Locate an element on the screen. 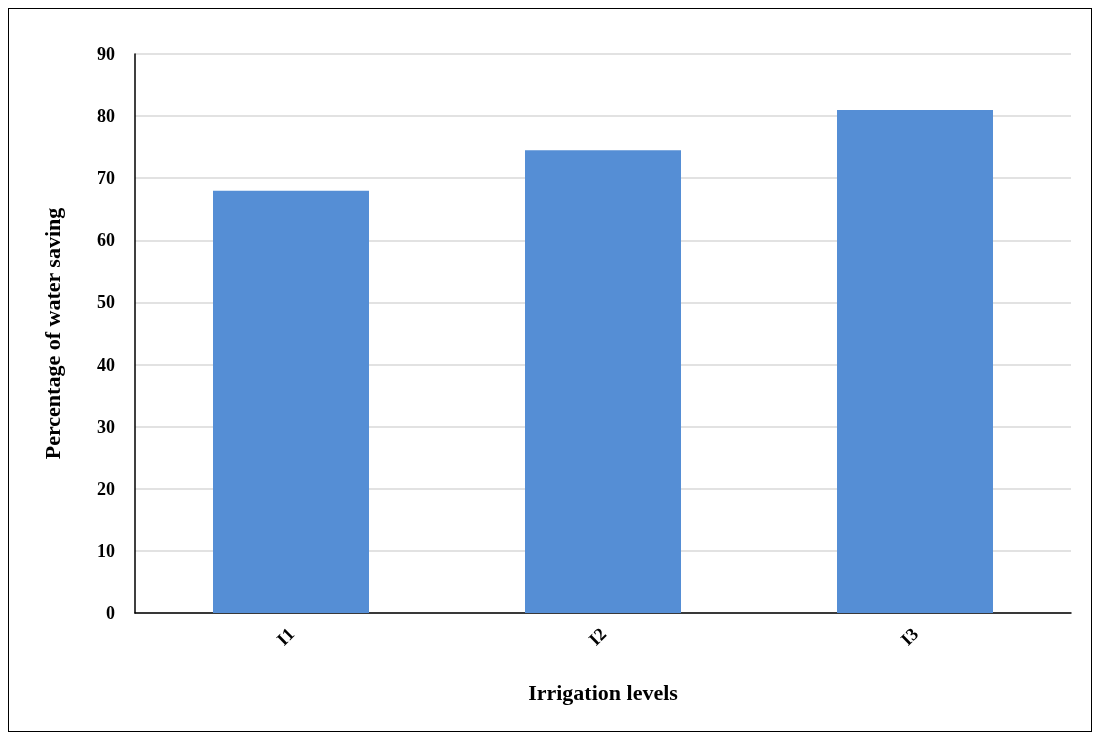 Image resolution: width=1100 pixels, height=740 pixels. y-axis-title: Percentage of water saving is located at coordinates (52, 333).